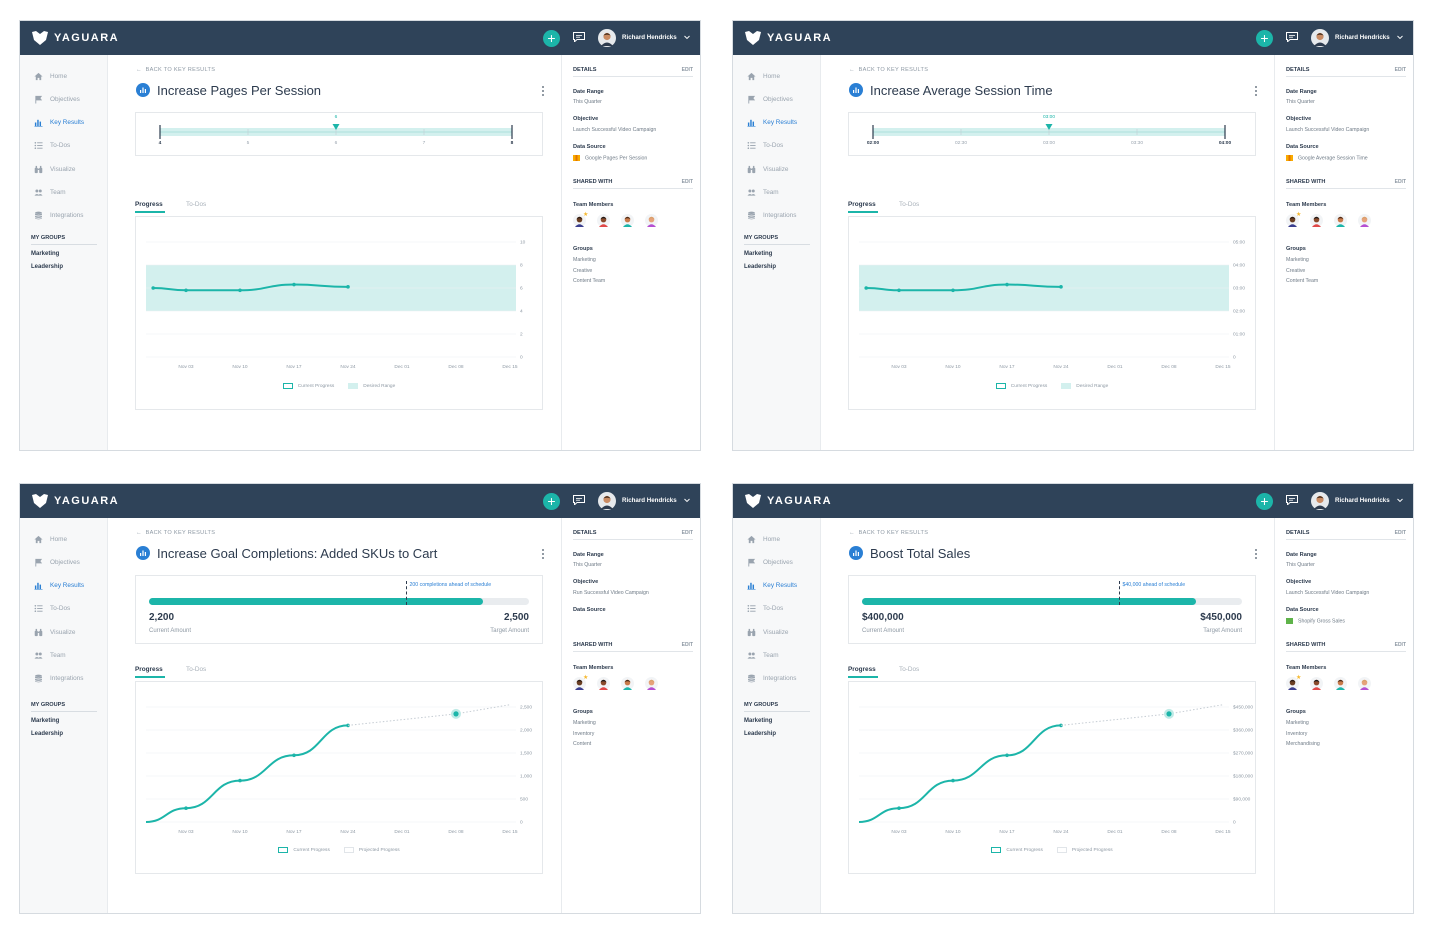  Describe the element at coordinates (336, 117) in the screenshot. I see `current-value-label: 6` at that location.